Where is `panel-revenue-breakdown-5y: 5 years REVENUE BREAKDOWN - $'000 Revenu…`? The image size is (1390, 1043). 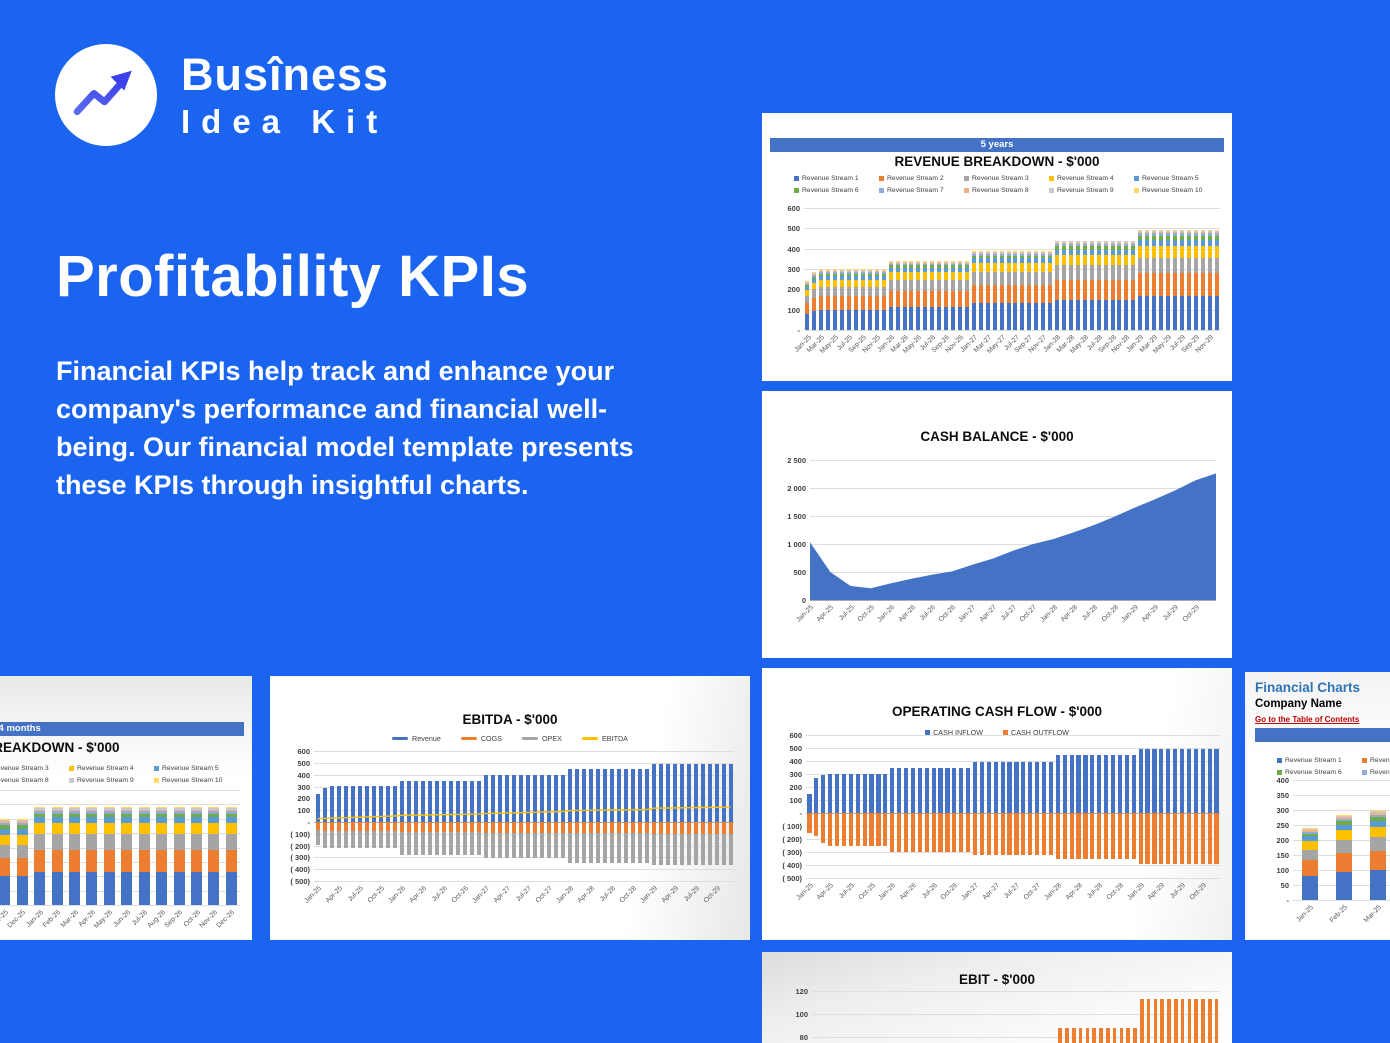 panel-revenue-breakdown-5y: 5 years REVENUE BREAKDOWN - $'000 Revenu… is located at coordinates (997, 247).